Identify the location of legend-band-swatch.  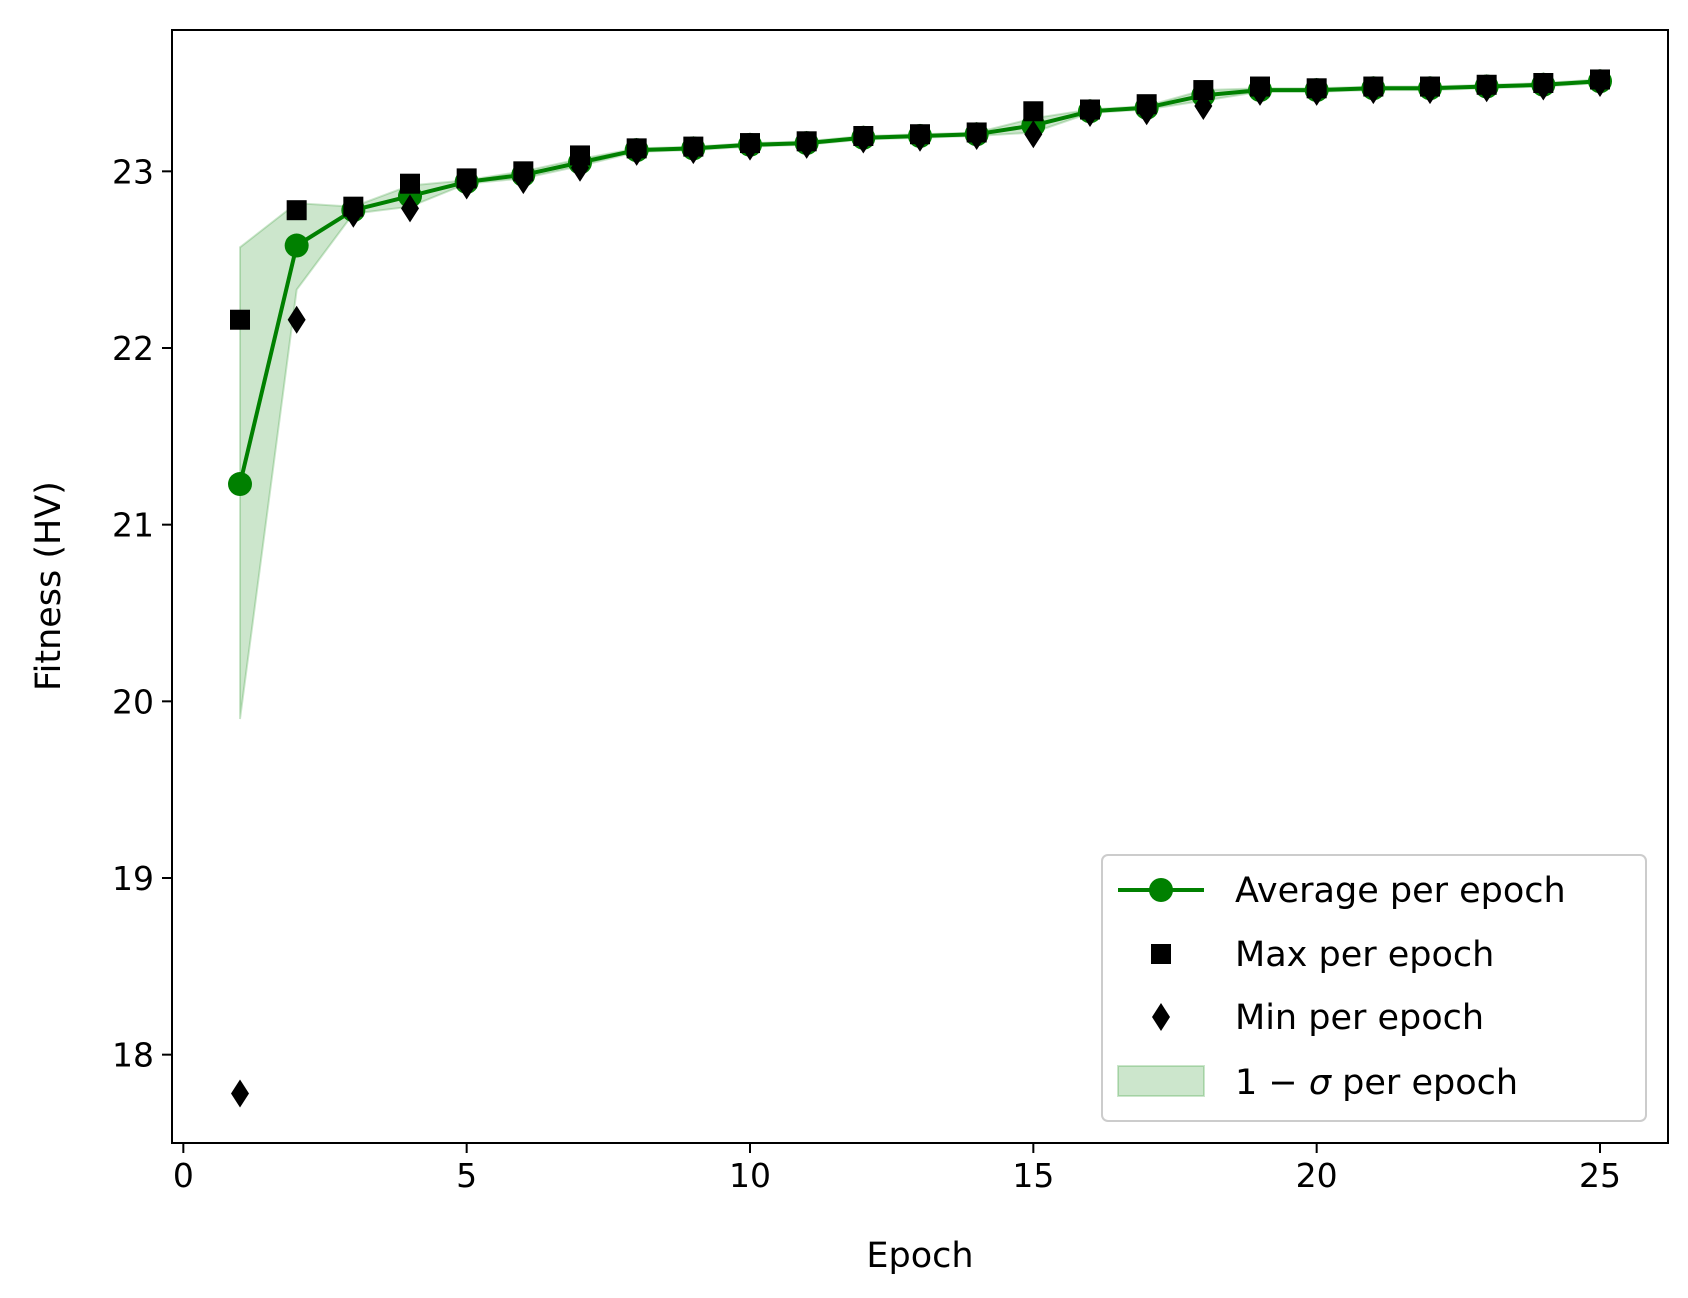
(1161, 1081).